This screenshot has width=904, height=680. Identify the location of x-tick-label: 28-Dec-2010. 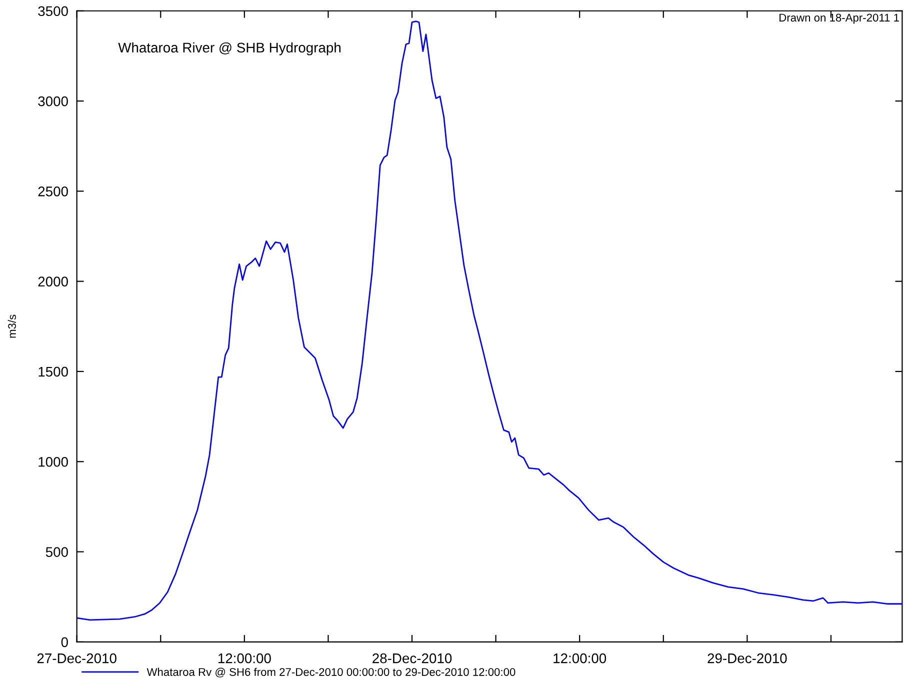
(412, 658).